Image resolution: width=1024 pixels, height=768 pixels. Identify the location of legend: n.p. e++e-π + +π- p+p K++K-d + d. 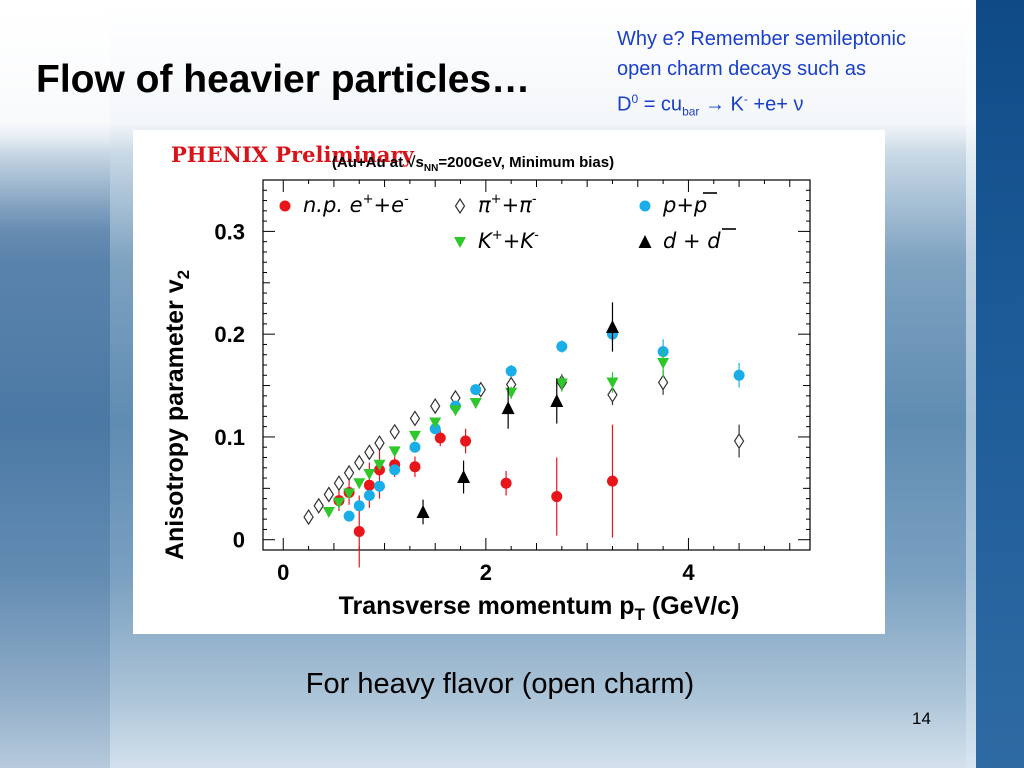
(507, 222).